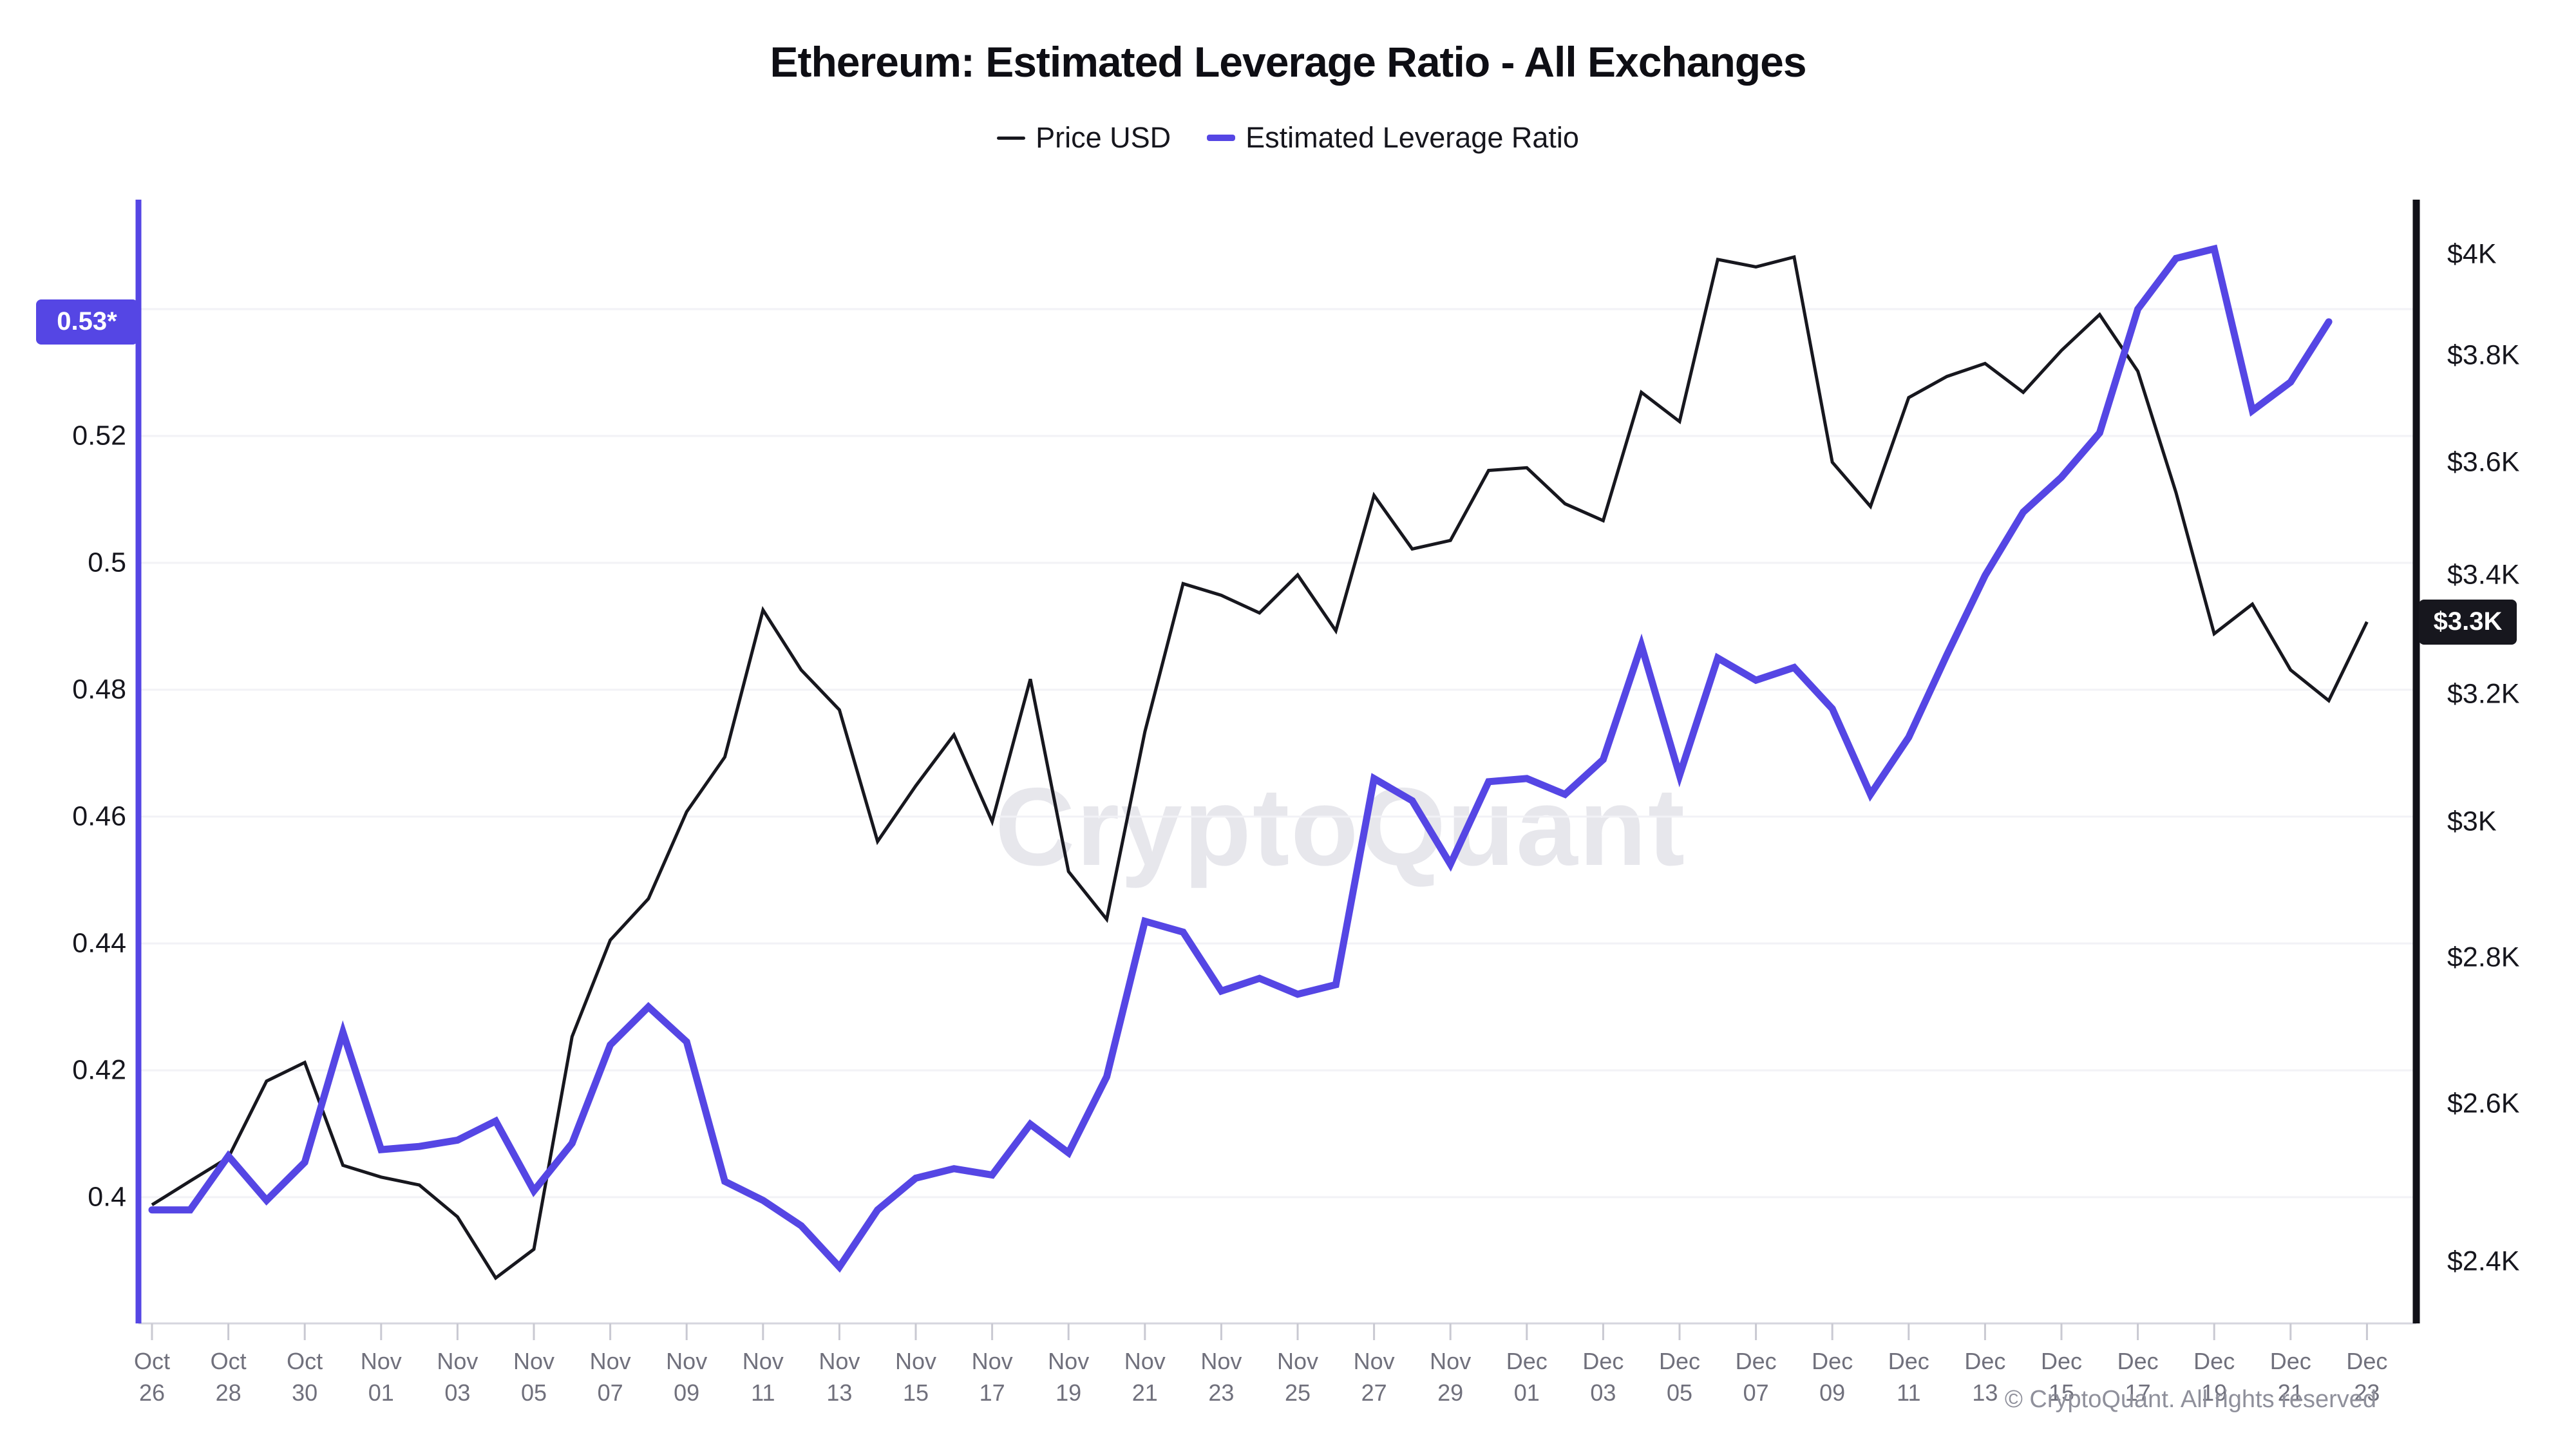  I want to click on x-axis-tick-label: Nov 17, so click(992, 1377).